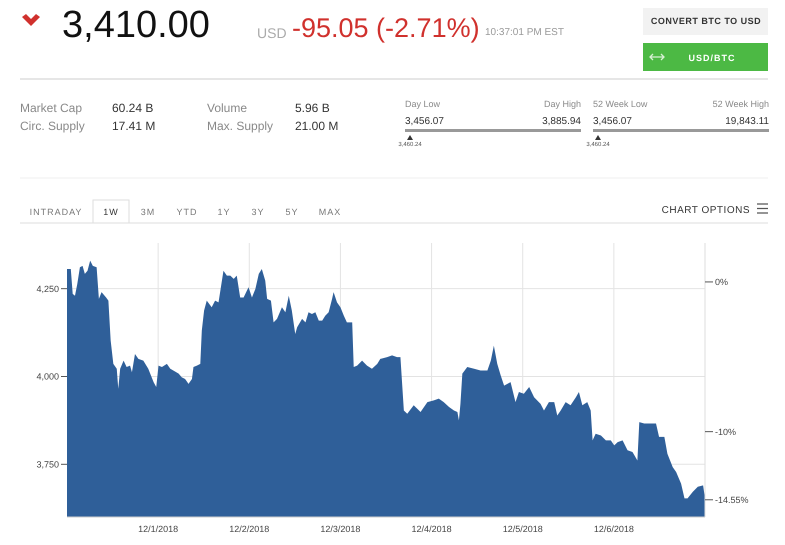  Describe the element at coordinates (725, 431) in the screenshot. I see `y2-tick-label: -10%` at that location.